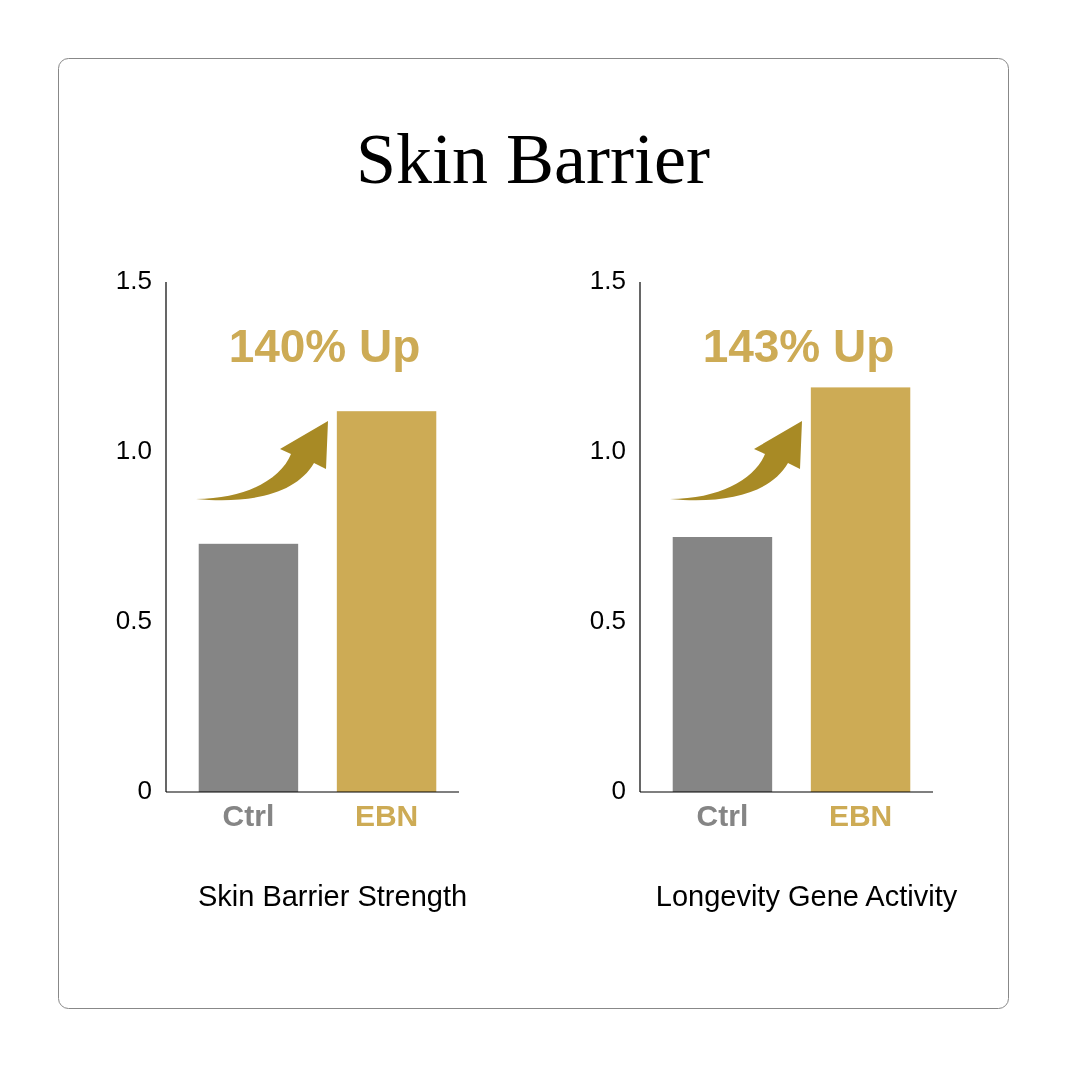 This screenshot has height=1067, width=1068. Describe the element at coordinates (332, 896) in the screenshot. I see `x-axis-title: Skin Barrier Strength` at that location.